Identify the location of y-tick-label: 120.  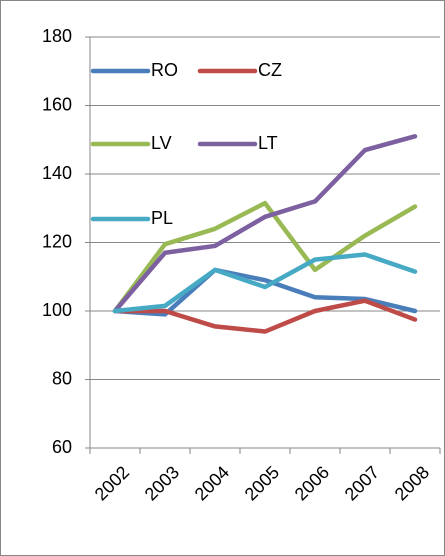
(57, 241).